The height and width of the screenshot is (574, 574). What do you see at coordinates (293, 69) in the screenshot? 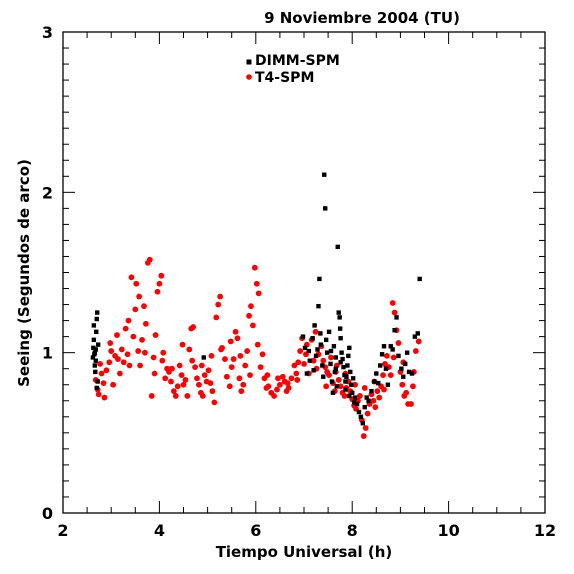
I see `legend: DIMM-SPM T4-SPM` at bounding box center [293, 69].